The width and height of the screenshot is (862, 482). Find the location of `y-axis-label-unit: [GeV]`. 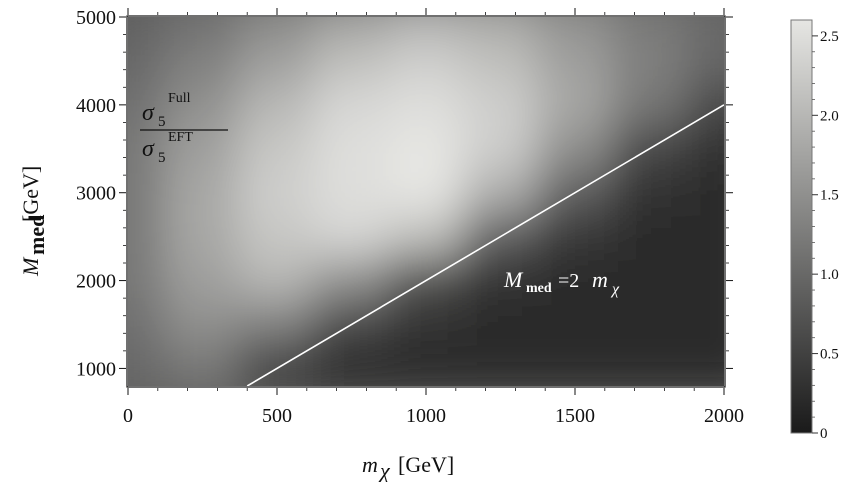

y-axis-label-unit: [GeV] is located at coordinates (30, 194).